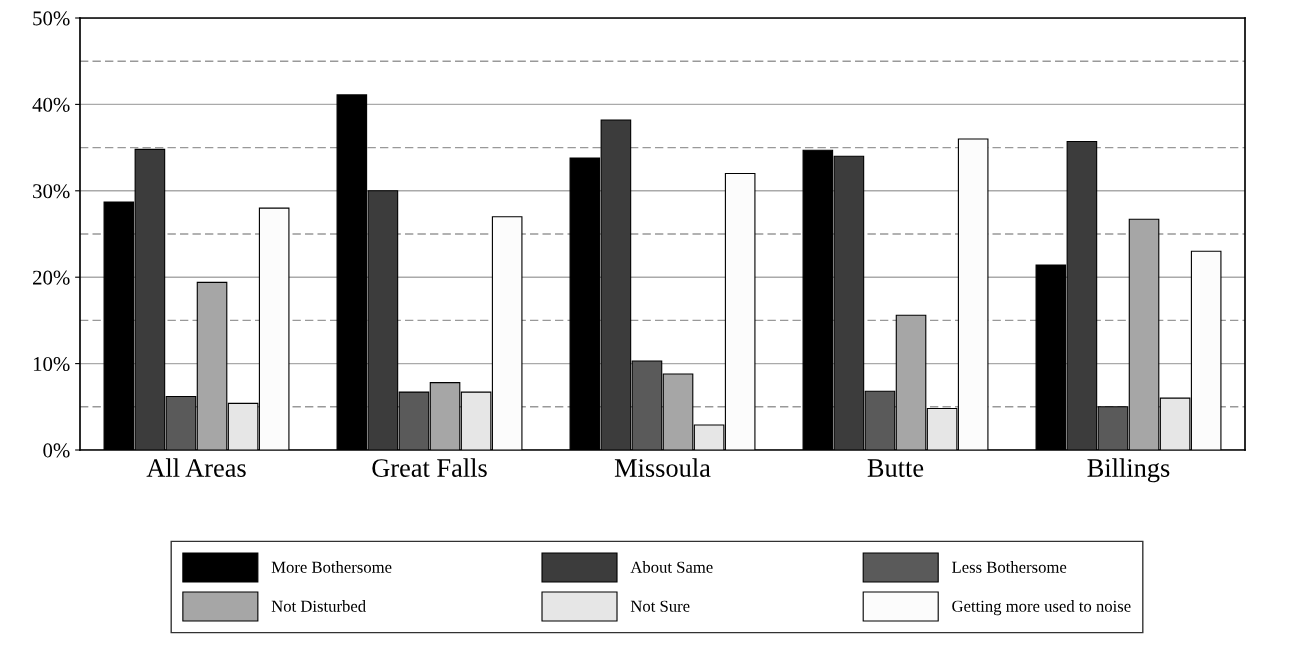 The height and width of the screenshot is (666, 1314). What do you see at coordinates (660, 606) in the screenshot?
I see `legend-label: Not Sure` at bounding box center [660, 606].